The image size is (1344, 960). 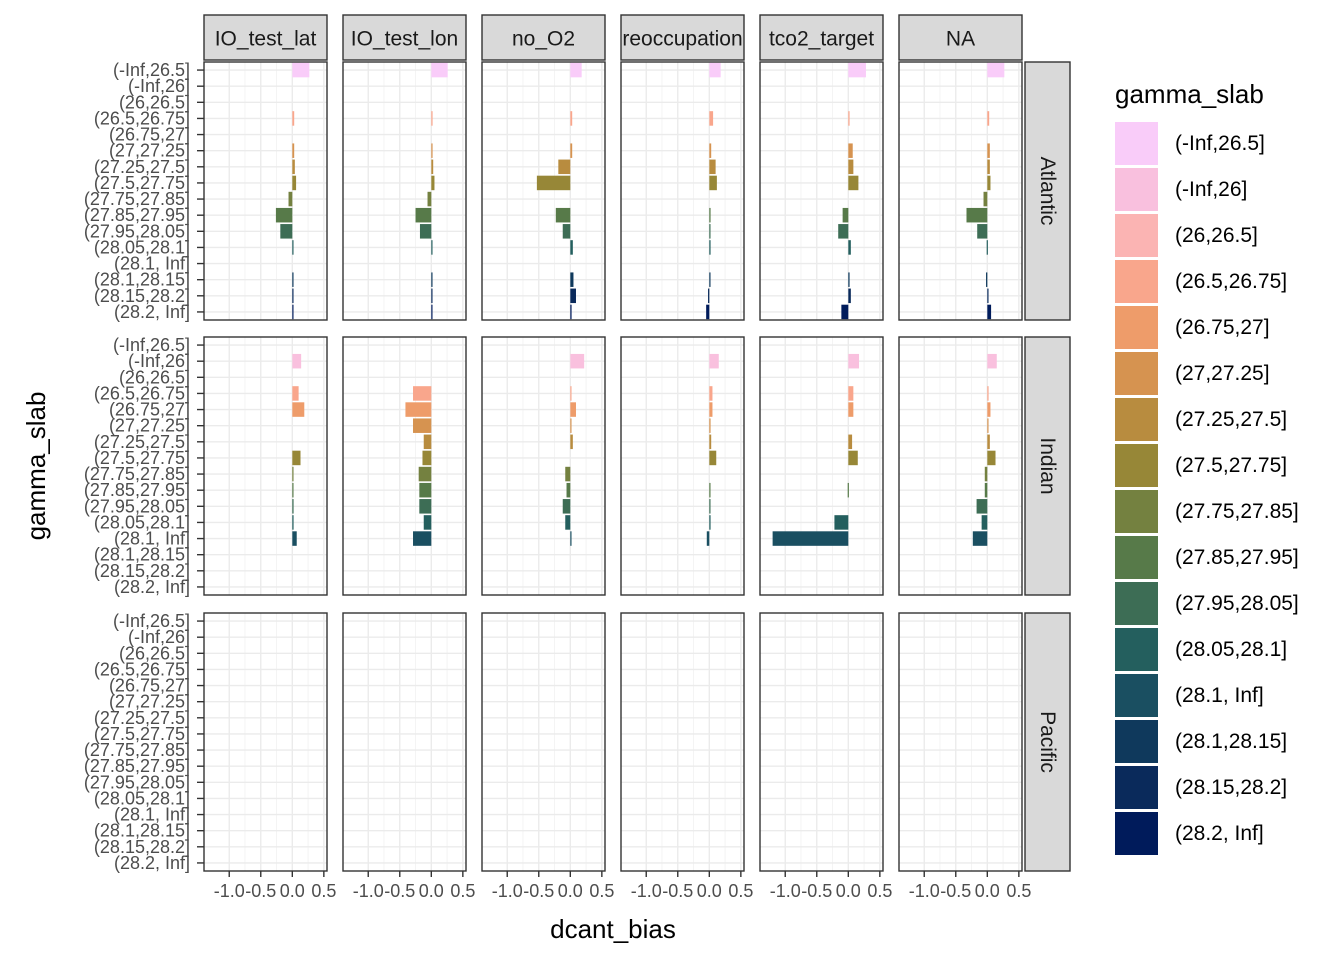 What do you see at coordinates (1231, 419) in the screenshot?
I see `legend-label: (27.25,27.5]` at bounding box center [1231, 419].